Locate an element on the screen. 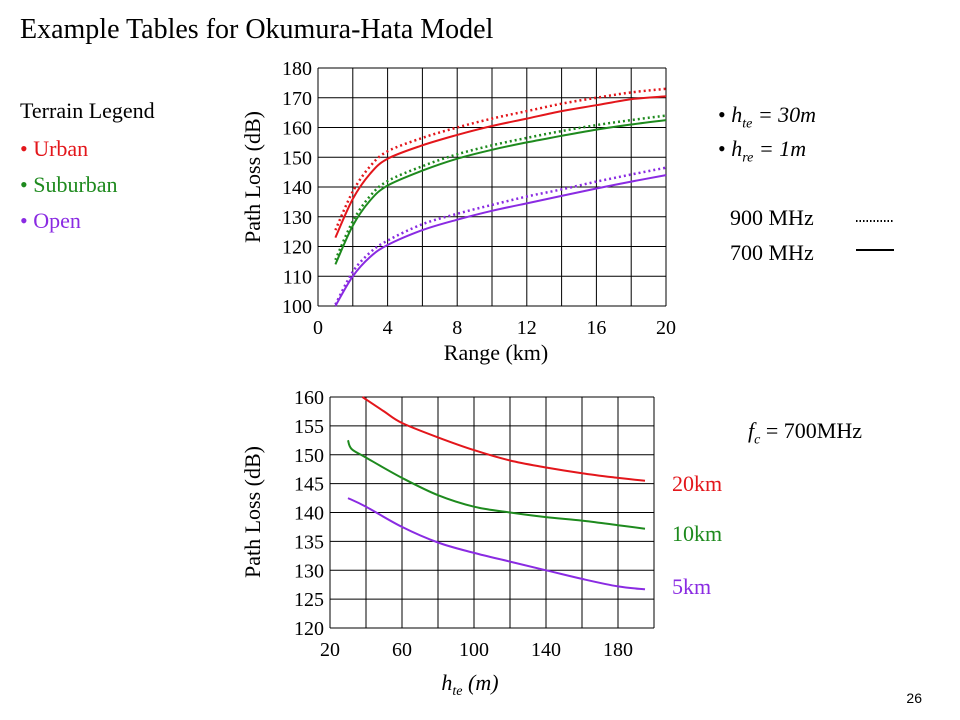 The height and width of the screenshot is (720, 960). param-hre-symbol: h is located at coordinates (737, 148).